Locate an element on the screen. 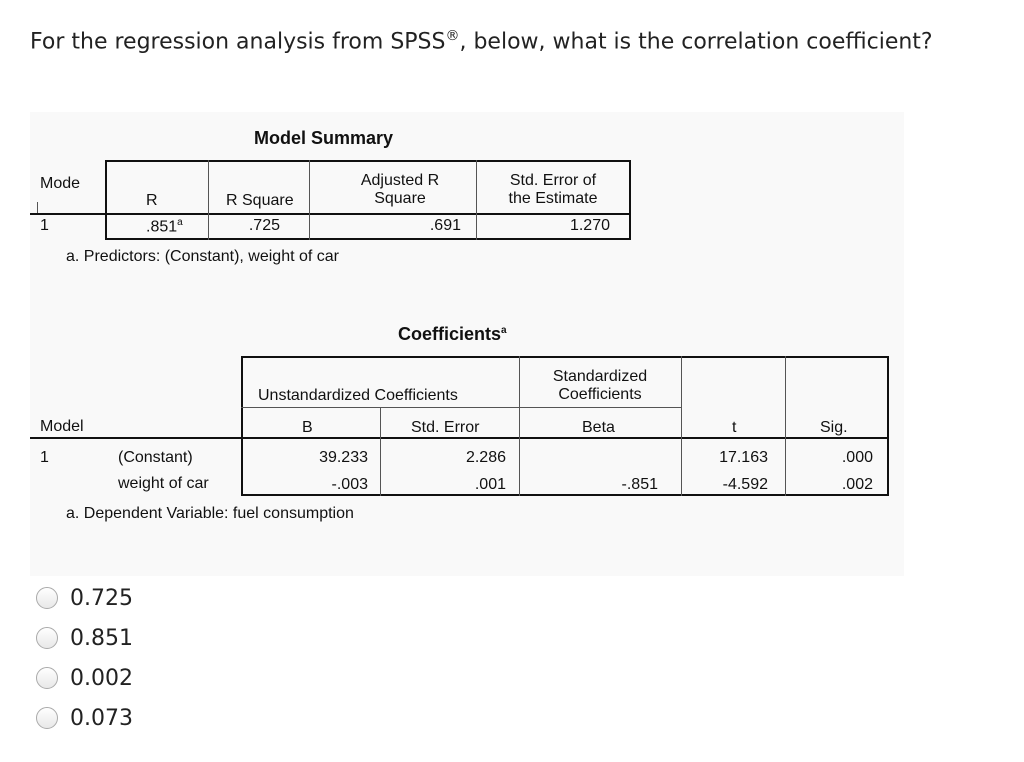  ms-cell-r-value: .851 is located at coordinates (162, 227).